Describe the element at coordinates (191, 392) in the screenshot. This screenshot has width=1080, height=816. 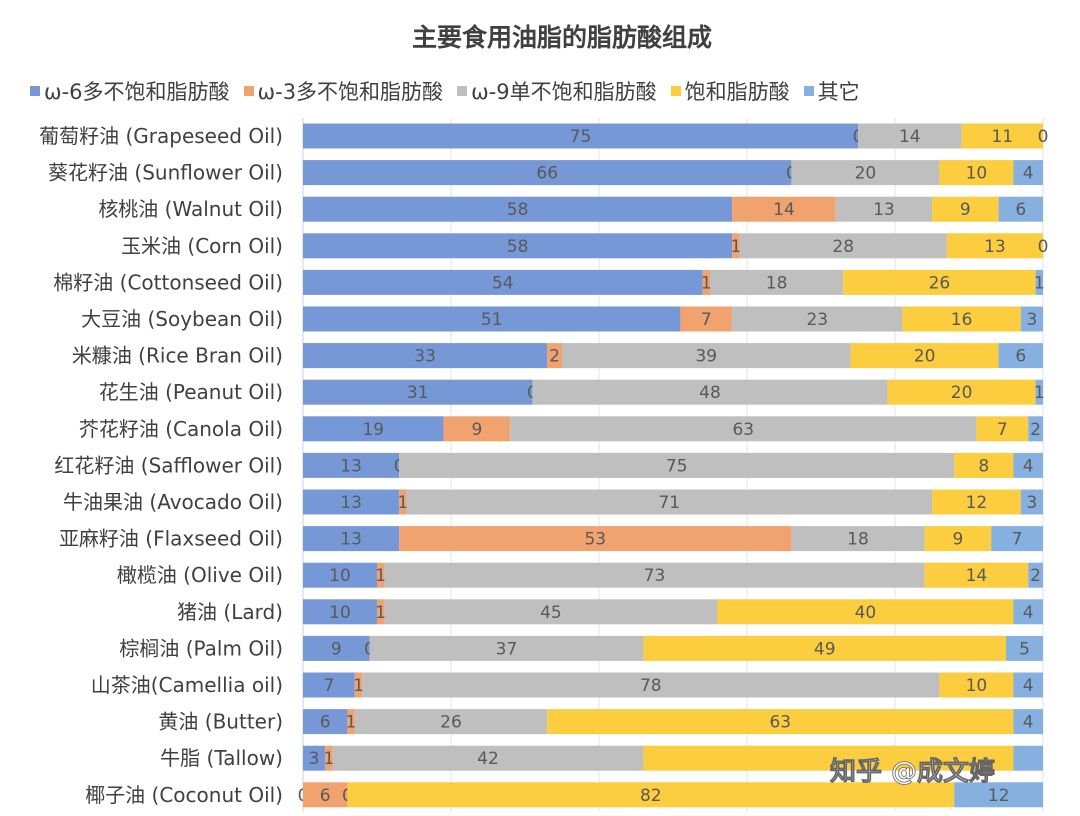
I see `category-label: 花生油 (Peanut Oil)` at that location.